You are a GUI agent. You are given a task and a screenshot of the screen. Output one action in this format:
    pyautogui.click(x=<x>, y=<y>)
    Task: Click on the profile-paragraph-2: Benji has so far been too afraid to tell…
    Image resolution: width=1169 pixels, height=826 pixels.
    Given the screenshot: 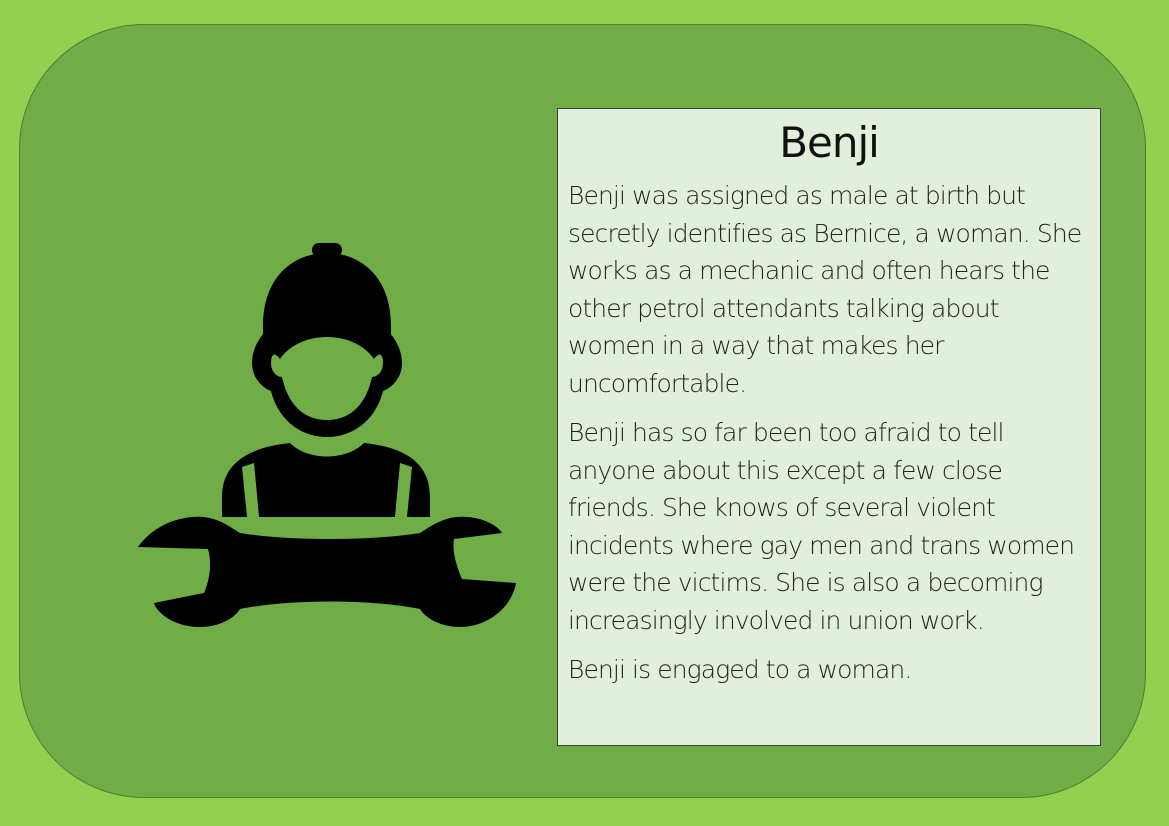 What is the action you would take?
    pyautogui.click(x=821, y=526)
    